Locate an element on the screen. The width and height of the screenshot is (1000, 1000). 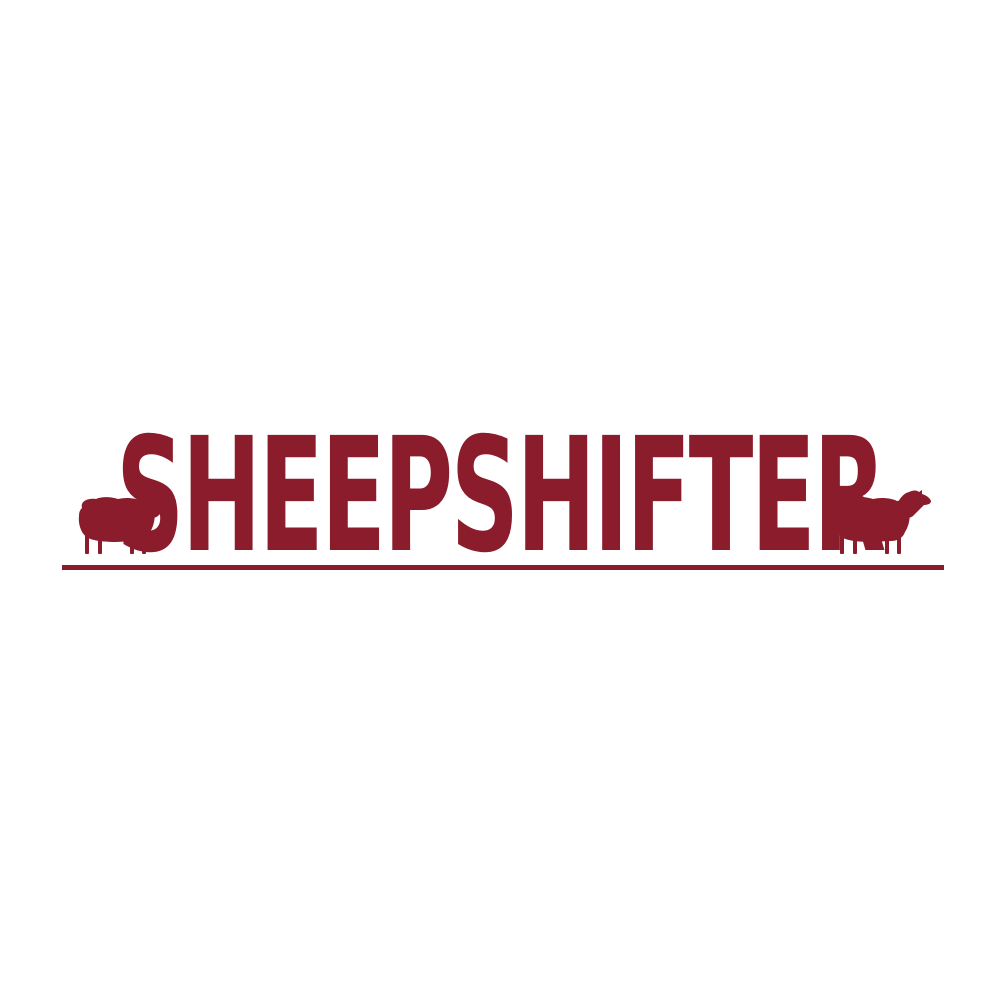
right-sheep-icon is located at coordinates (882, 522).